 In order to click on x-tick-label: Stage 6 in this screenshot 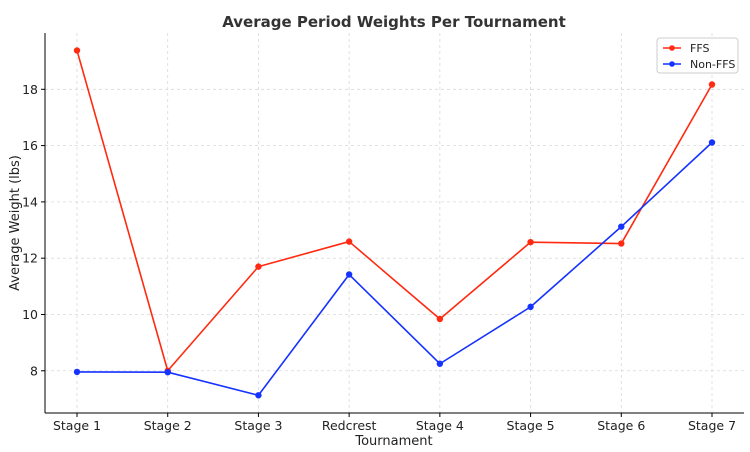, I will do `click(621, 425)`.